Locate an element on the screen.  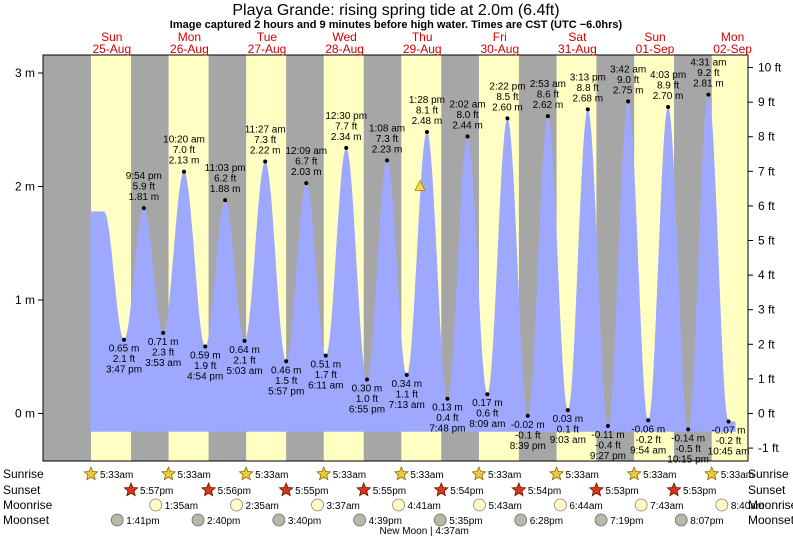
low-tide-label: 2.3 ft is located at coordinates (163, 352).